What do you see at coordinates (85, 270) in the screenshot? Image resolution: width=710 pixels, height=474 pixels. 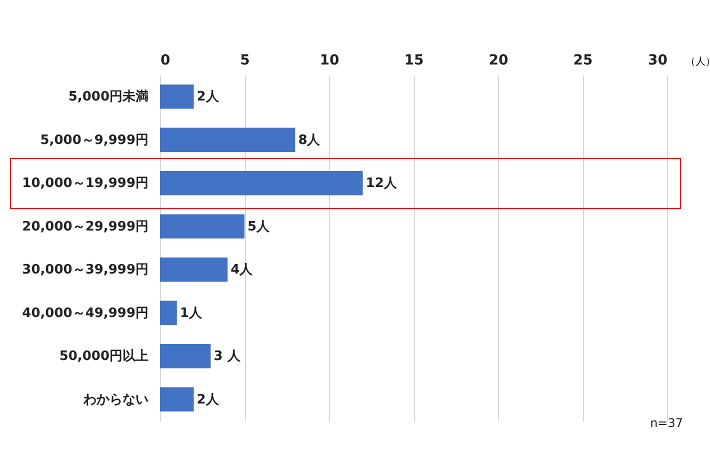 I see `y-tick-label: 30,000～39,999円` at bounding box center [85, 270].